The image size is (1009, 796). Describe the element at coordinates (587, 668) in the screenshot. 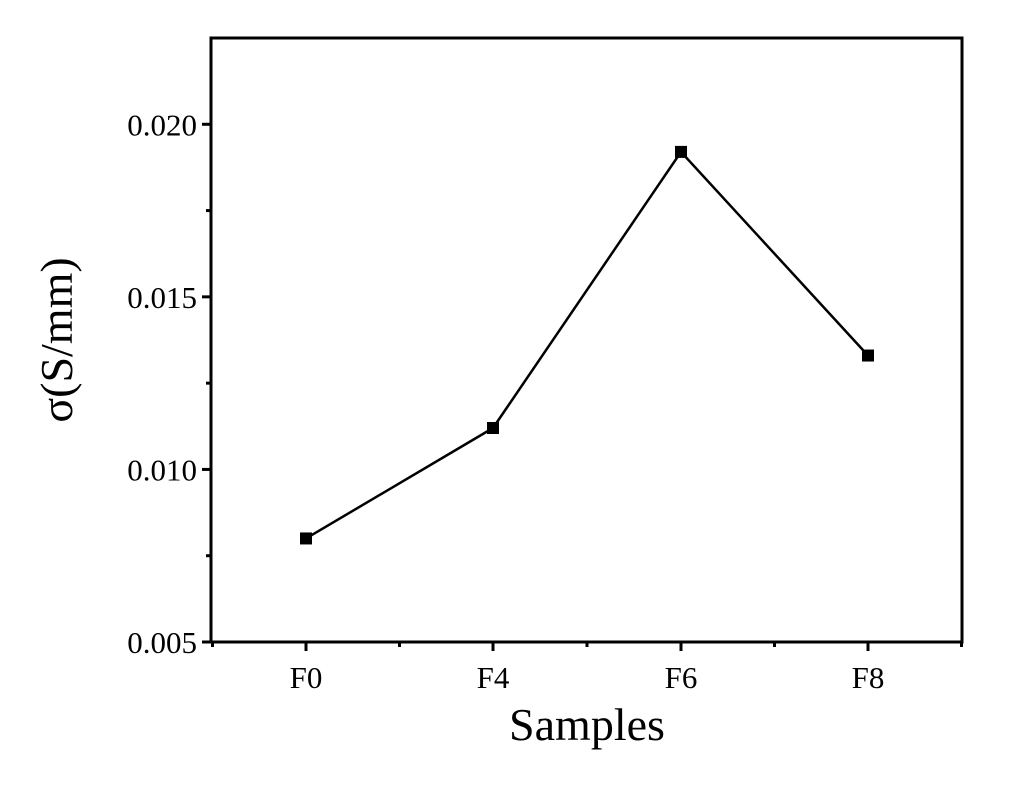

I see `x-axis-ticks: F0 F4 F6 F8` at that location.